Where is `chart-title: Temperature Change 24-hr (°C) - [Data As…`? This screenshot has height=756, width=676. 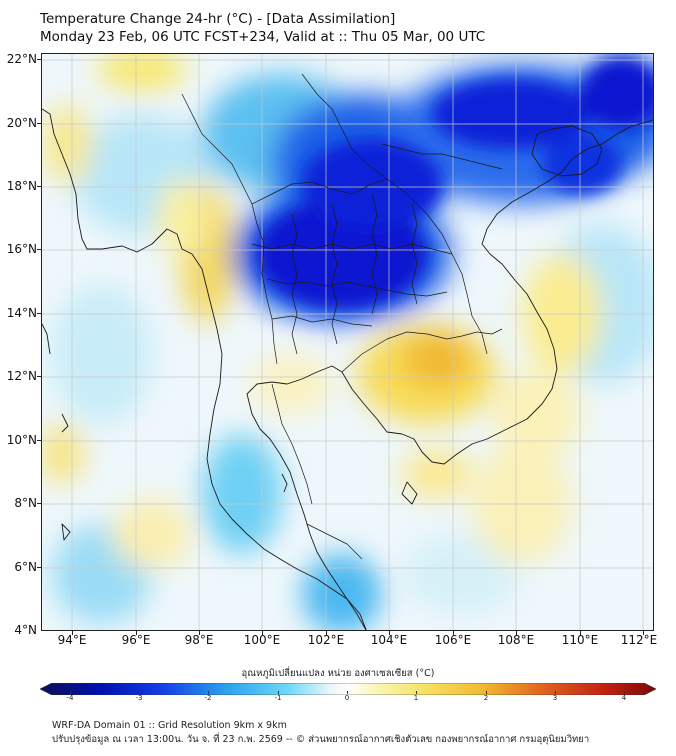 chart-title: Temperature Change 24-hr (°C) - [Data As… is located at coordinates (262, 28).